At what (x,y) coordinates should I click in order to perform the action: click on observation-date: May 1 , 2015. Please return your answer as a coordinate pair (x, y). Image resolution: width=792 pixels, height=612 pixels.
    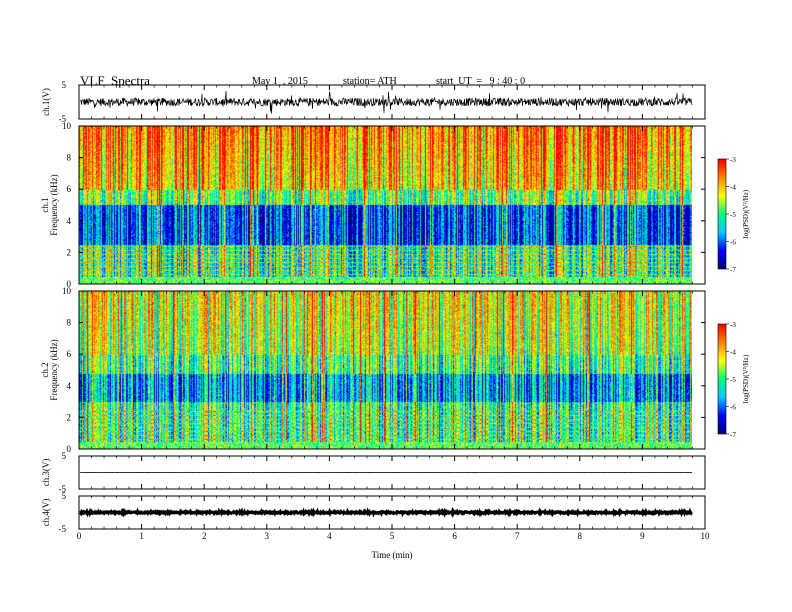
    Looking at the image, I should click on (280, 81).